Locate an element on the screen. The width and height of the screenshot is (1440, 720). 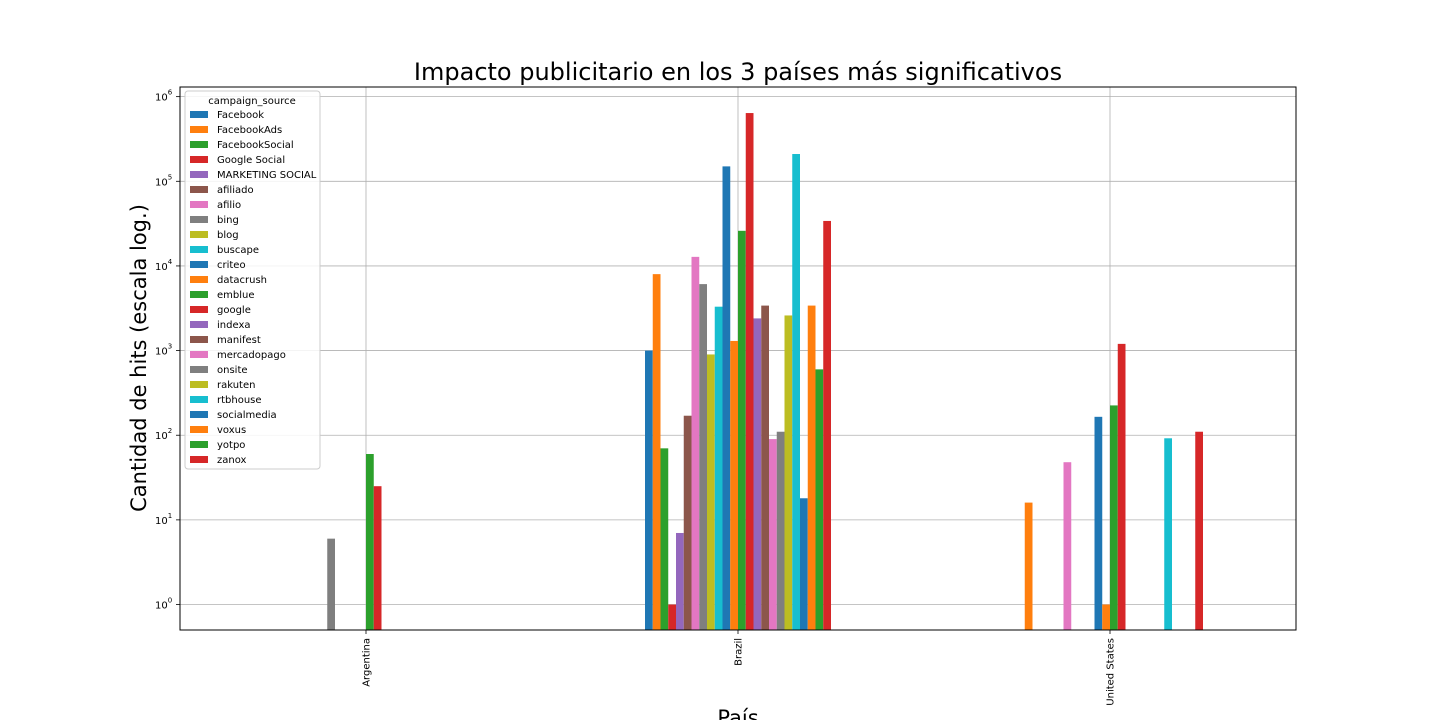
legend-box is located at coordinates (252, 280).